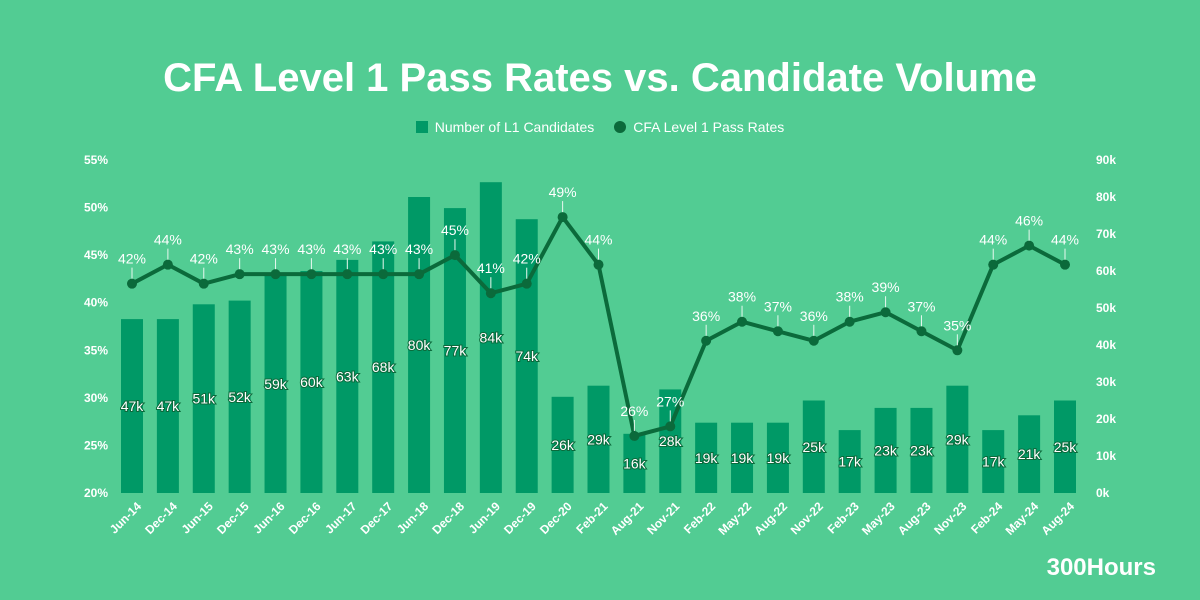 This screenshot has width=1200, height=600. Describe the element at coordinates (96, 160) in the screenshot. I see `left-axis-tick: 55%` at that location.